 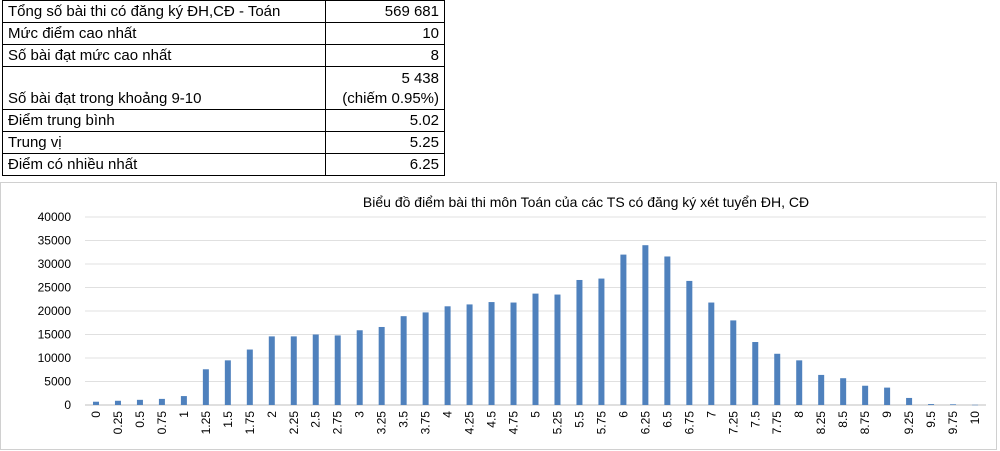 What do you see at coordinates (55, 241) in the screenshot?
I see `y-tick-label: 35000` at bounding box center [55, 241].